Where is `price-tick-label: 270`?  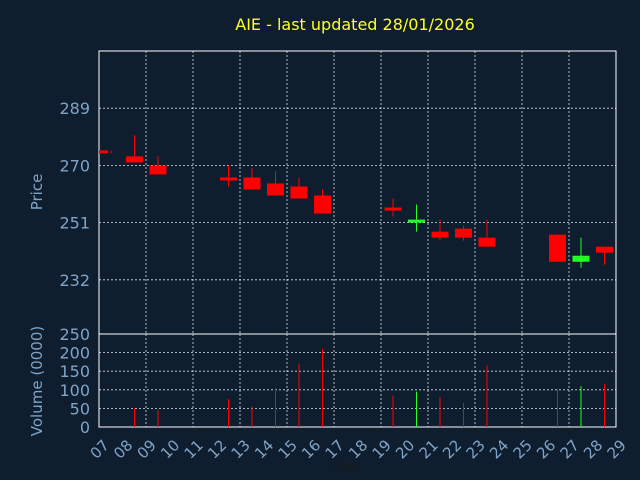
price-tick-label: 270 is located at coordinates (74, 165).